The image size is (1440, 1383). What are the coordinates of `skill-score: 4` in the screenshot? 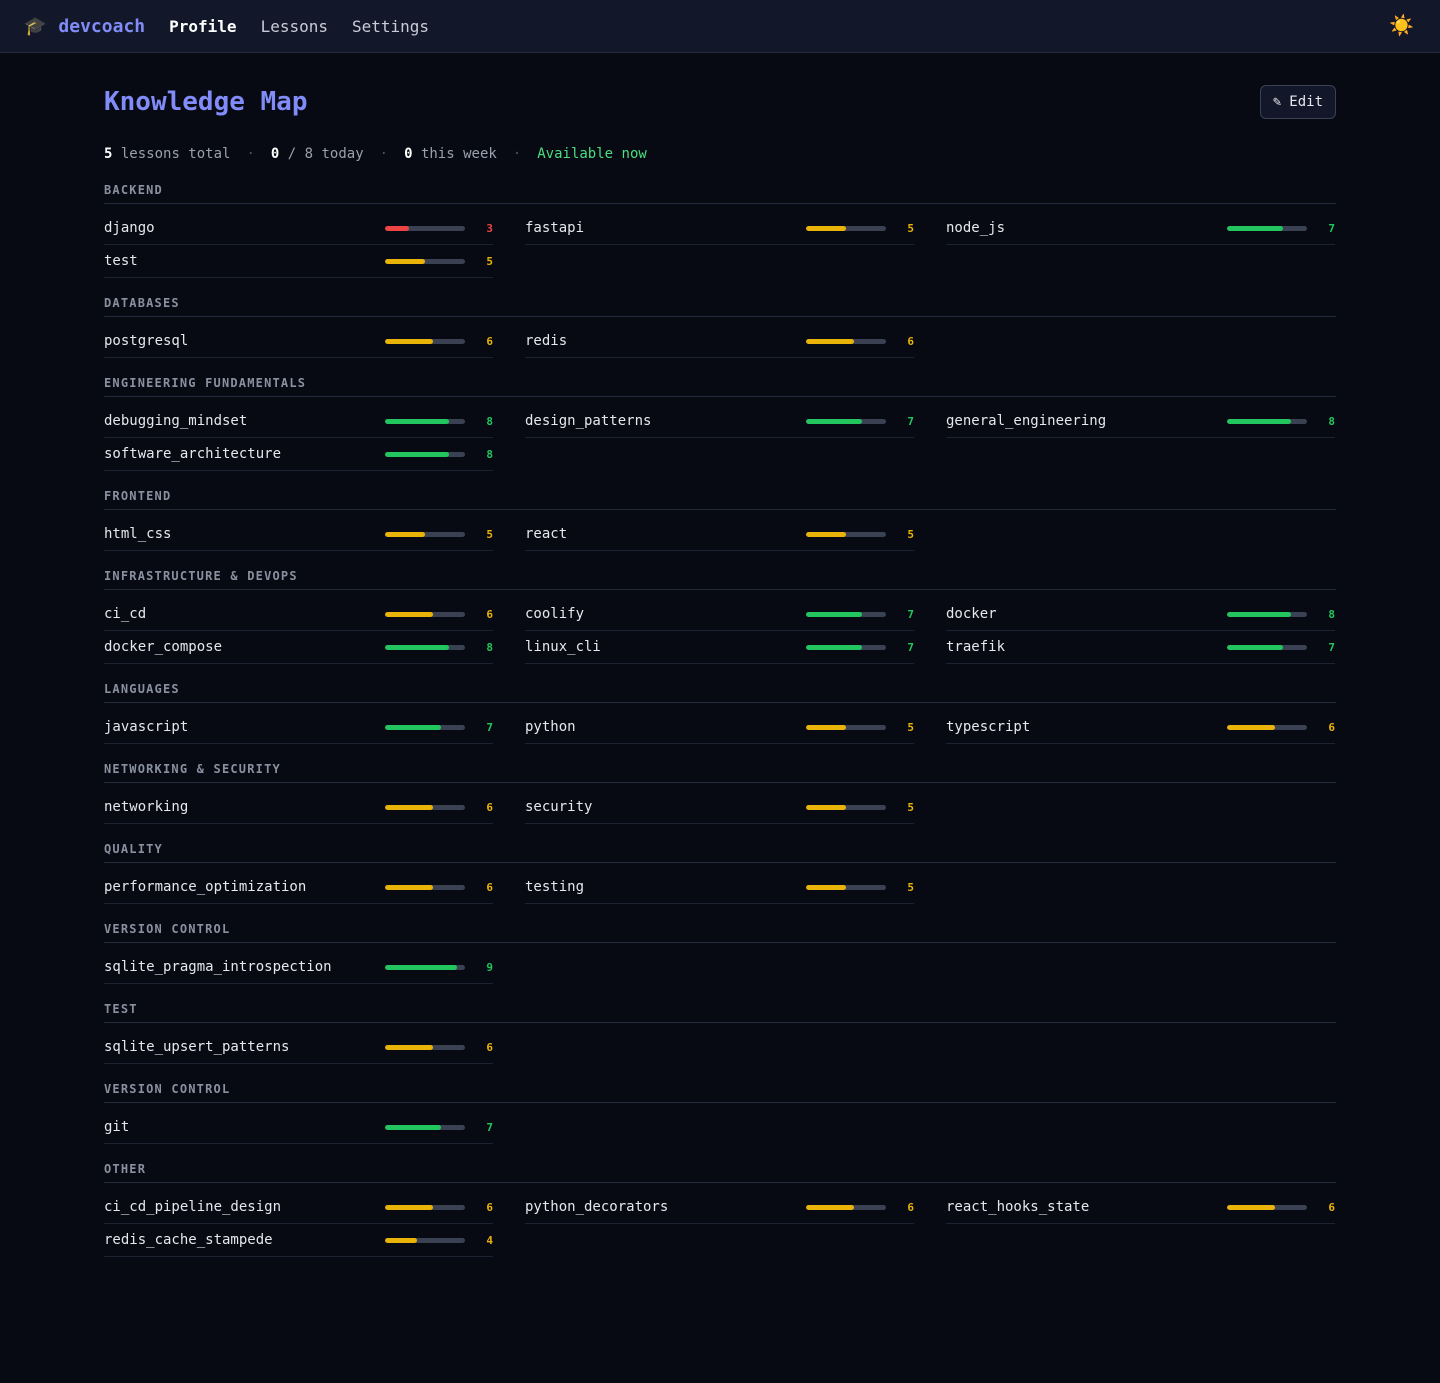 It's located at (489, 1240).